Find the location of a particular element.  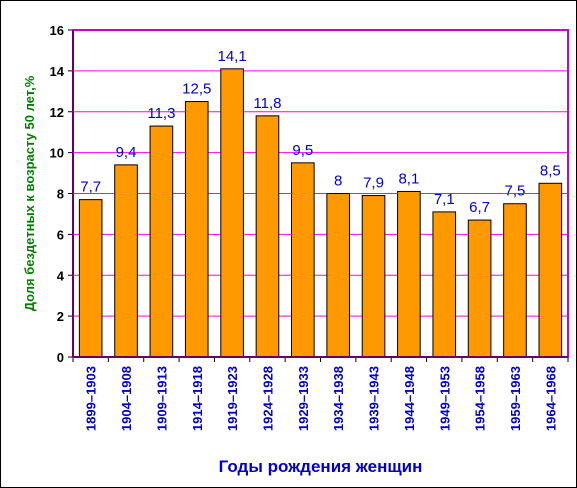

x-tick-label: 1964–1968 is located at coordinates (550, 398).